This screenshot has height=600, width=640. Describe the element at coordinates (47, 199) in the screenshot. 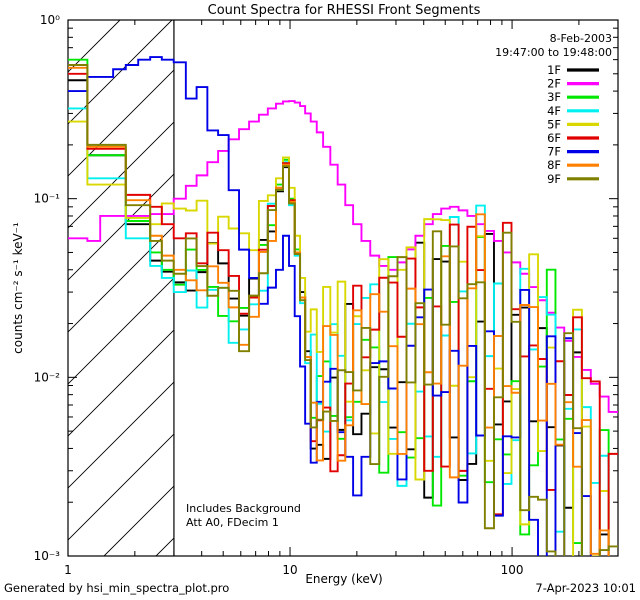

I see `y-tick-label: 10⁻¹` at that location.